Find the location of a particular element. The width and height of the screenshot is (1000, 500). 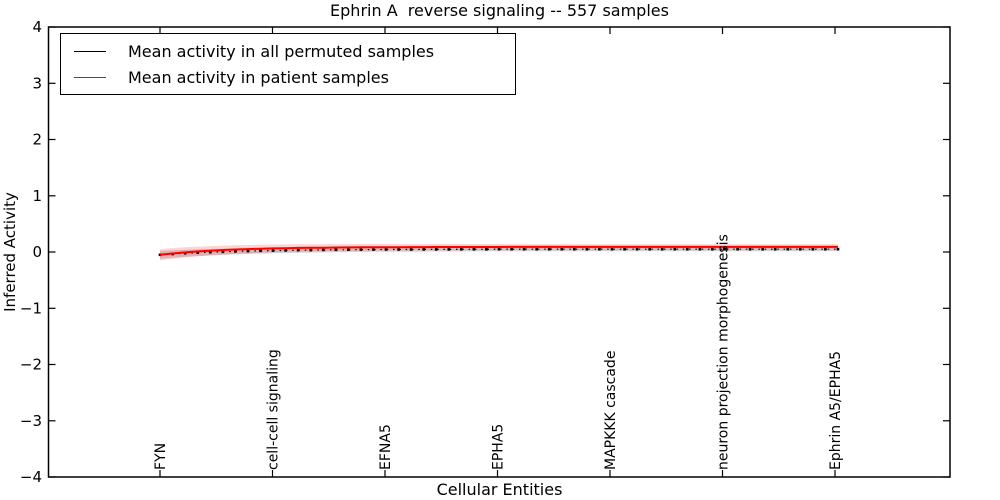

x-tick-label: MAPKKK cascade is located at coordinates (611, 410).